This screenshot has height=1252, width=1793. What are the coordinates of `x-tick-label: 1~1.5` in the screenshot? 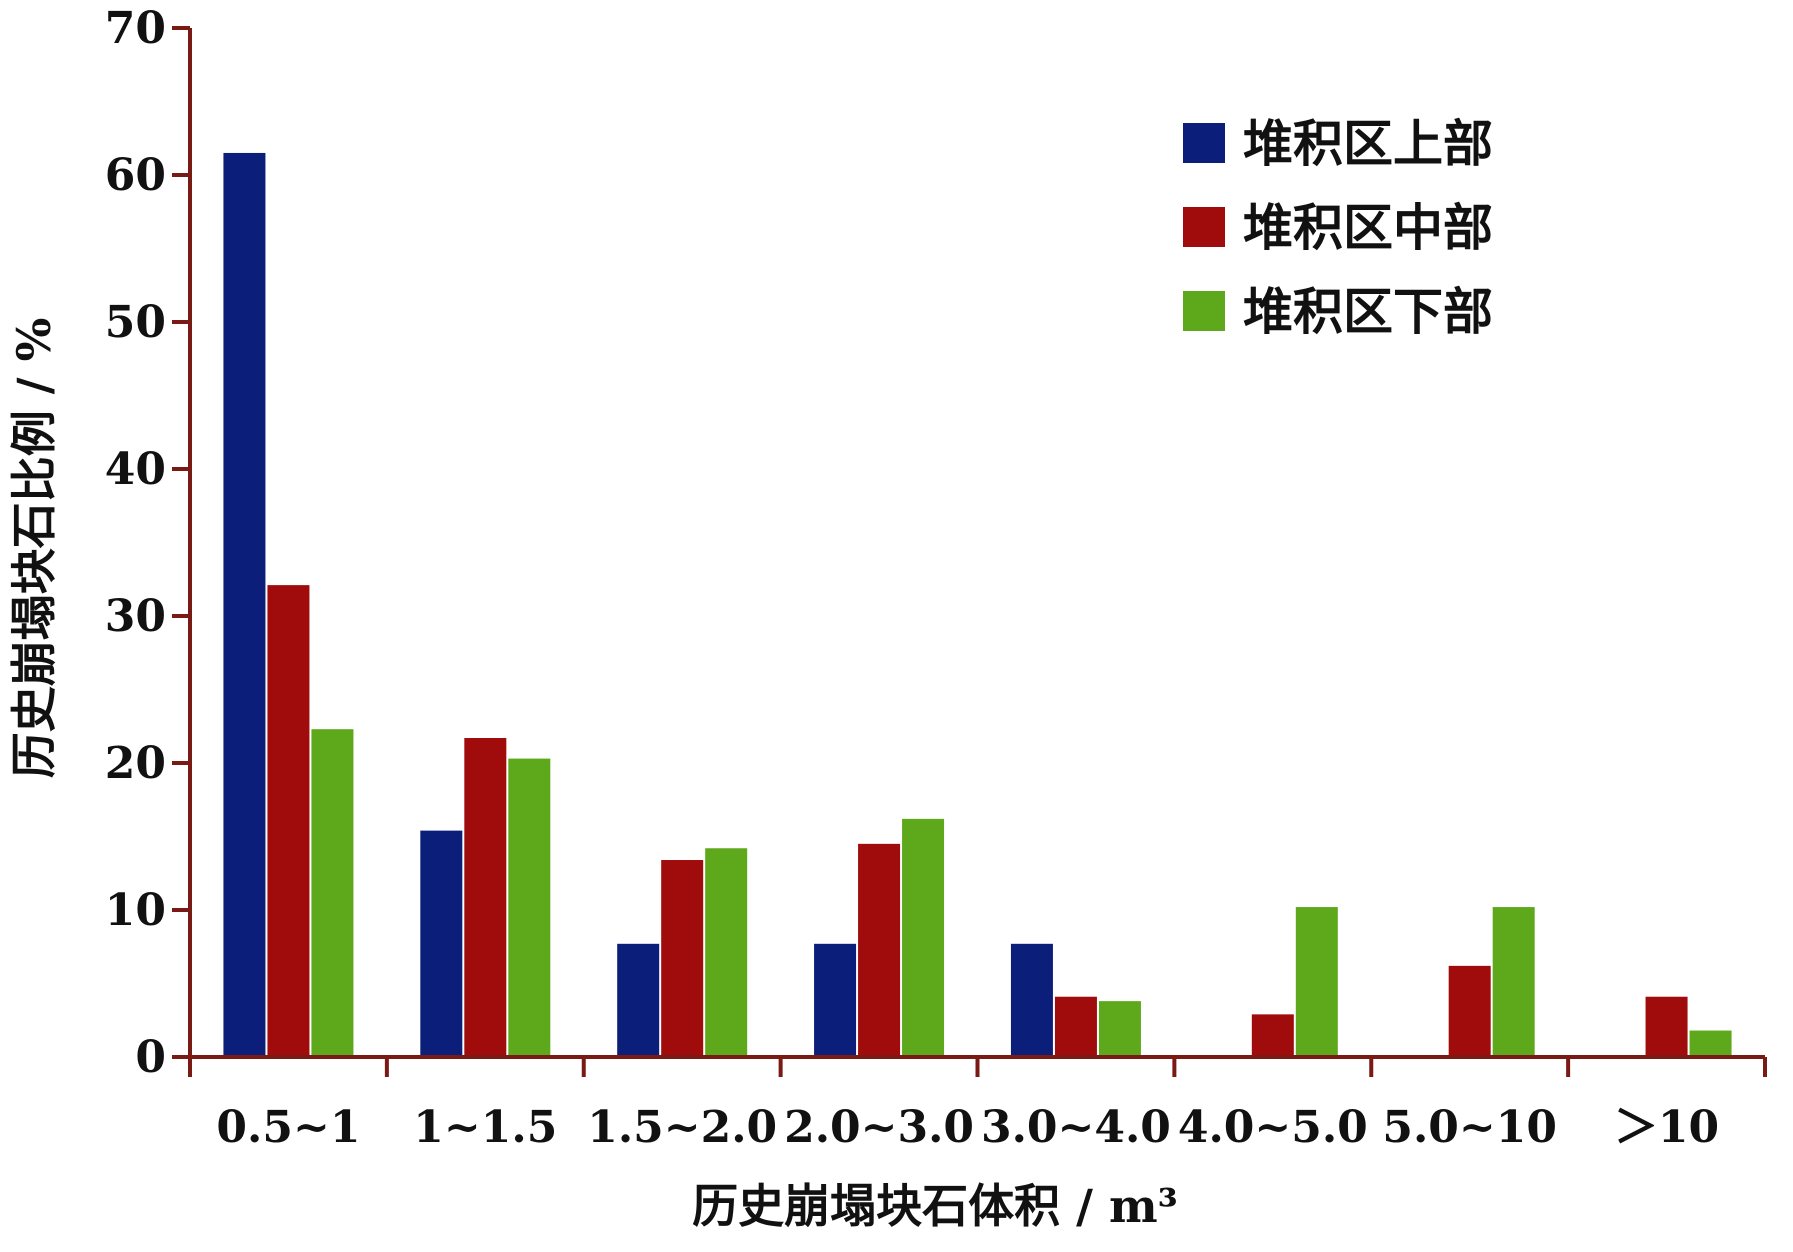 It's located at (485, 1127).